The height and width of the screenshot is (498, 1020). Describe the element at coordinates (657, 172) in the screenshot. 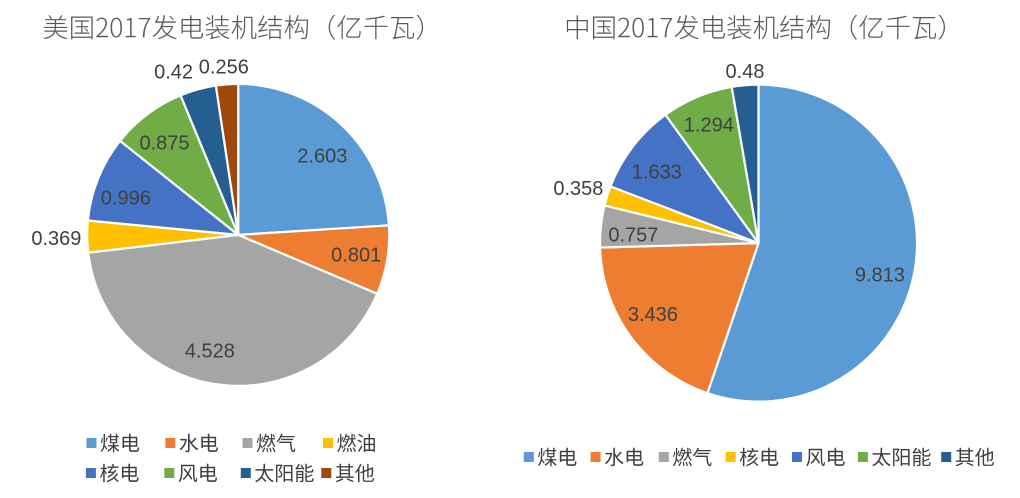

I see `svg-text: 1.633` at that location.